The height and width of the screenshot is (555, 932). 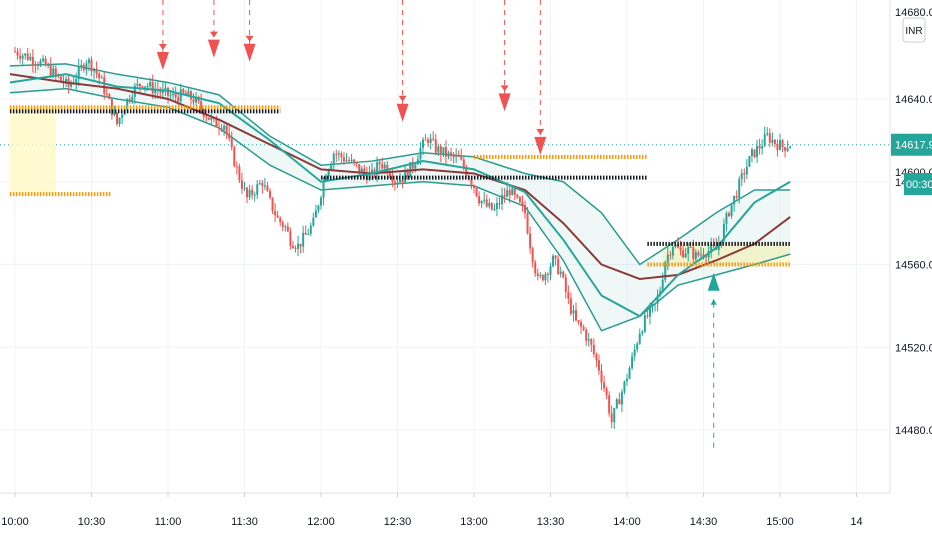 What do you see at coordinates (627, 522) in the screenshot?
I see `time-tick-label: 14:00` at bounding box center [627, 522].